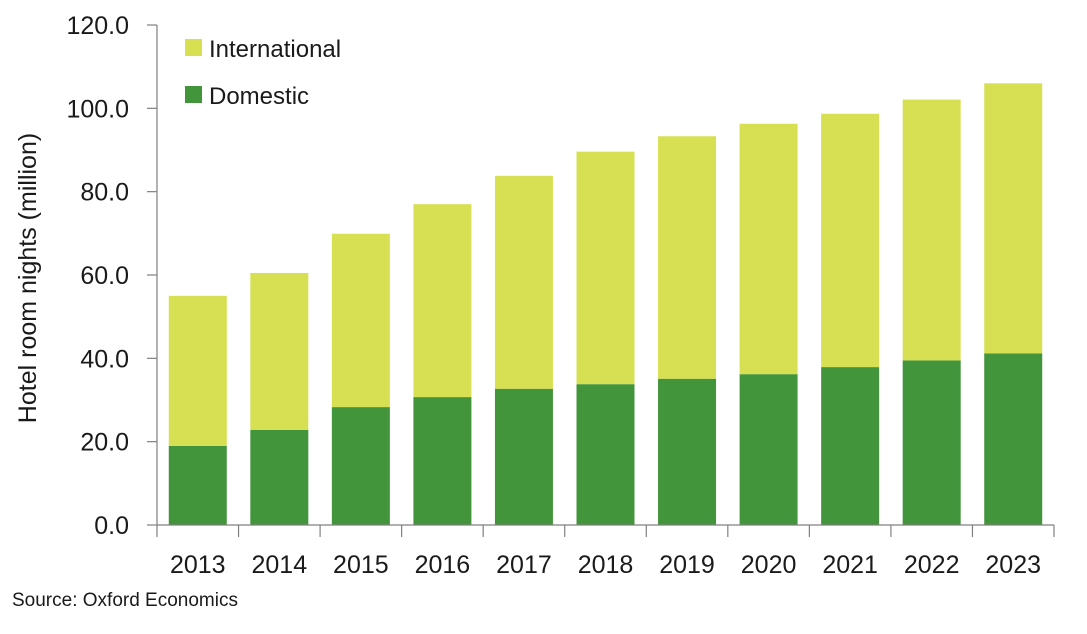  Describe the element at coordinates (605, 454) in the screenshot. I see `bar-domestic-2018` at that location.